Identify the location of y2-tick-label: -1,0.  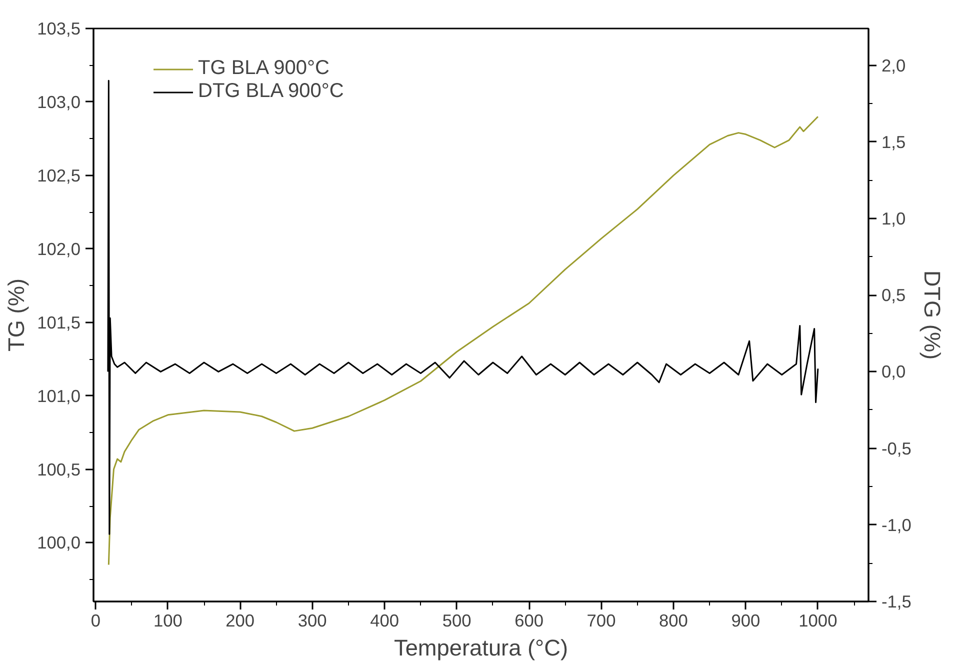
(897, 524).